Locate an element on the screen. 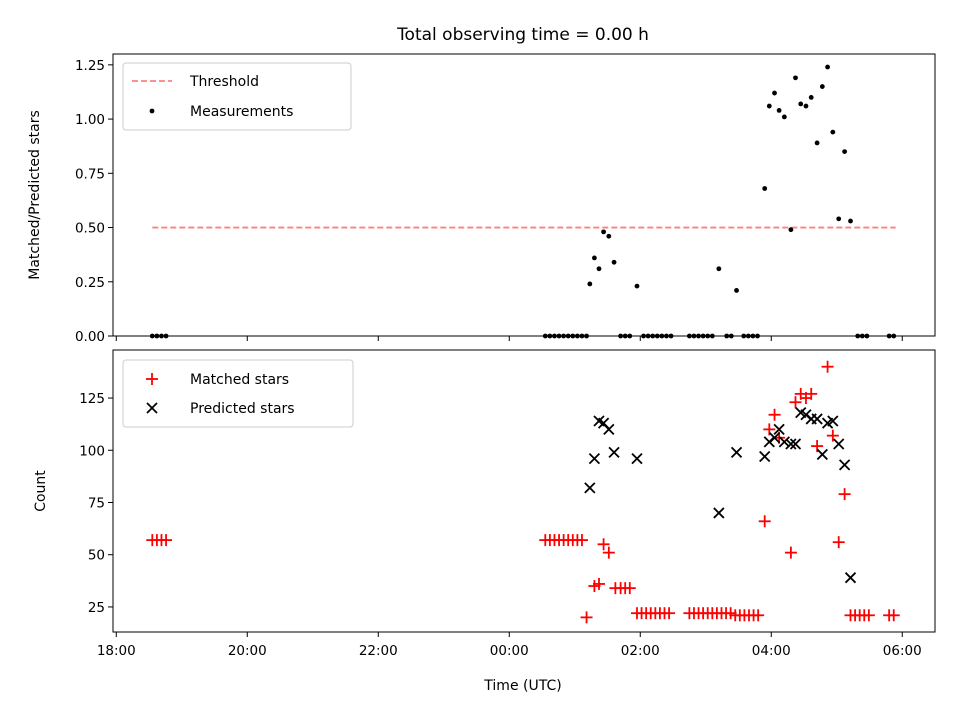 Image resolution: width=960 pixels, height=720 pixels. legend-measurements-label: Measurements is located at coordinates (241, 112).